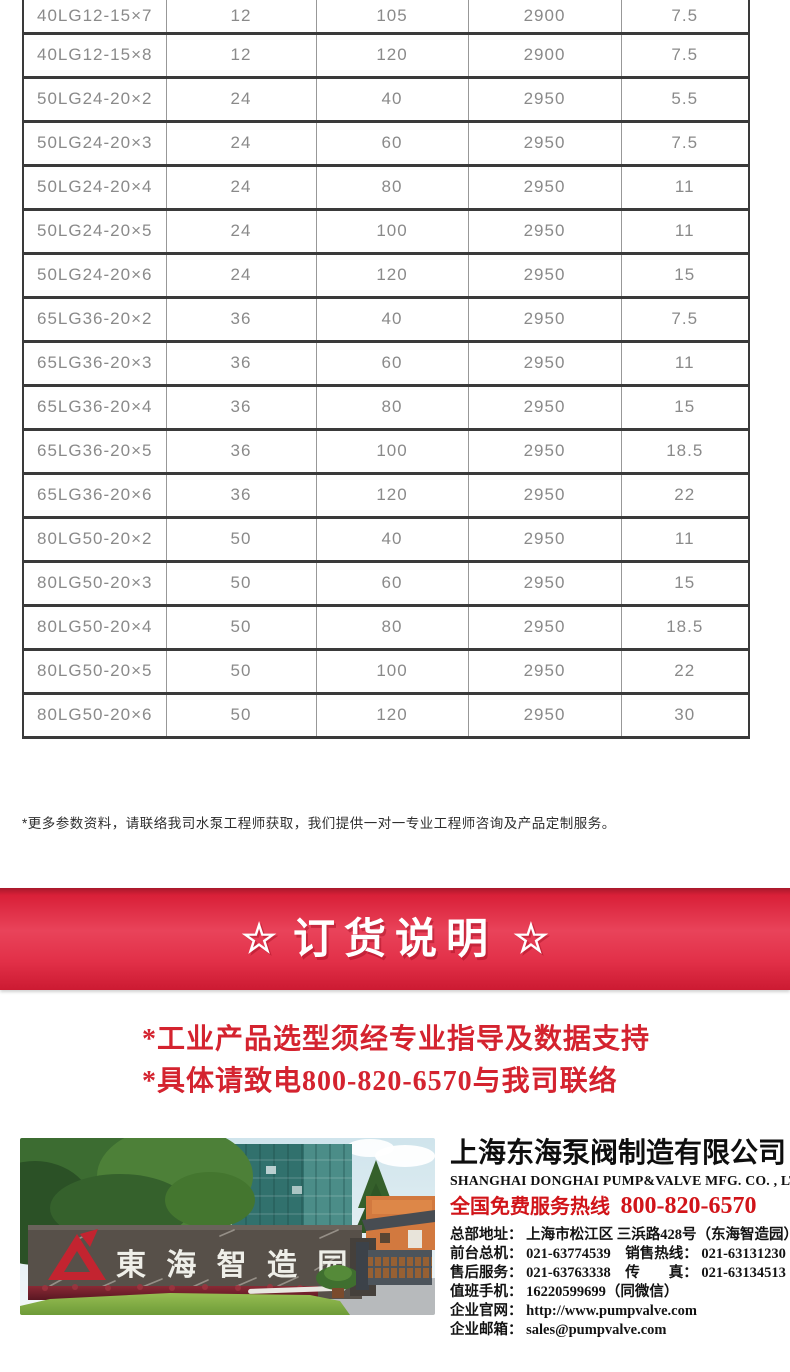  I want to click on table-cell: 50LG24-20×3, so click(94, 144).